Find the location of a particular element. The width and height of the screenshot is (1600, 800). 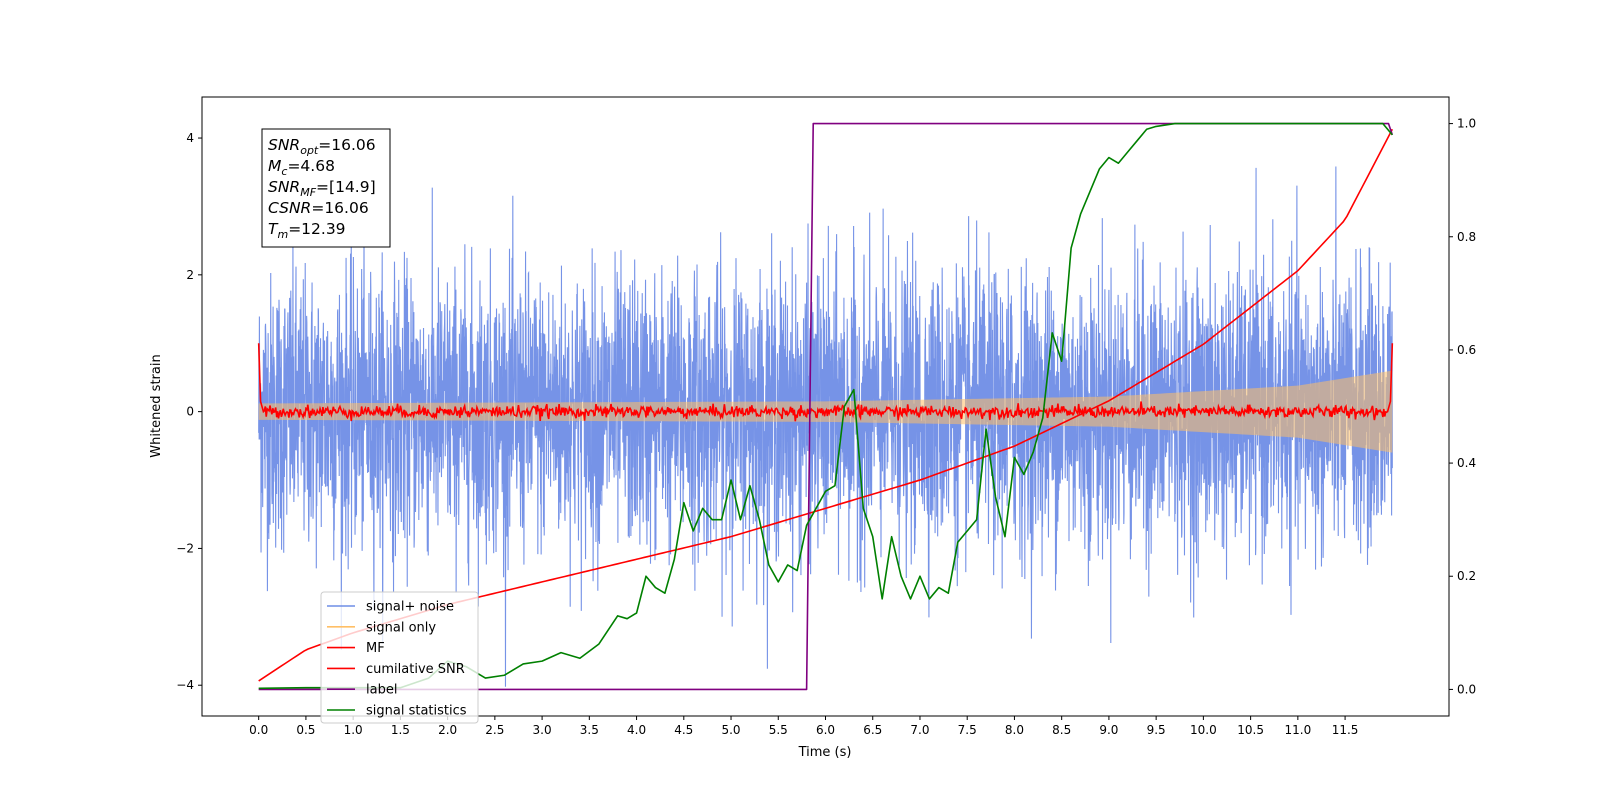

x-tick-label: 7.0 is located at coordinates (919, 730).